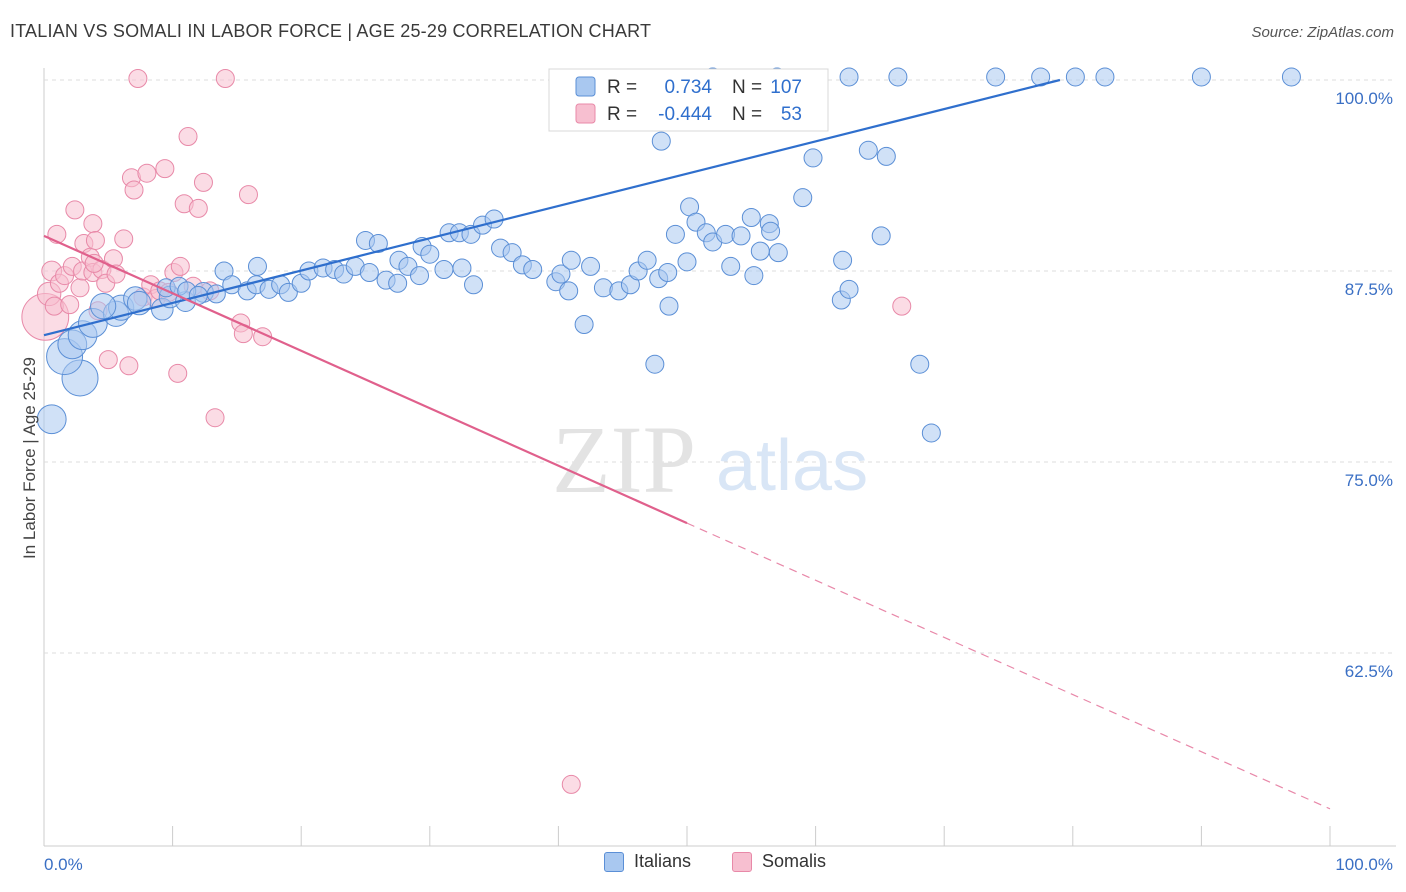  I want to click on bottom-legend-somalis-label: Somalis, so click(794, 861).